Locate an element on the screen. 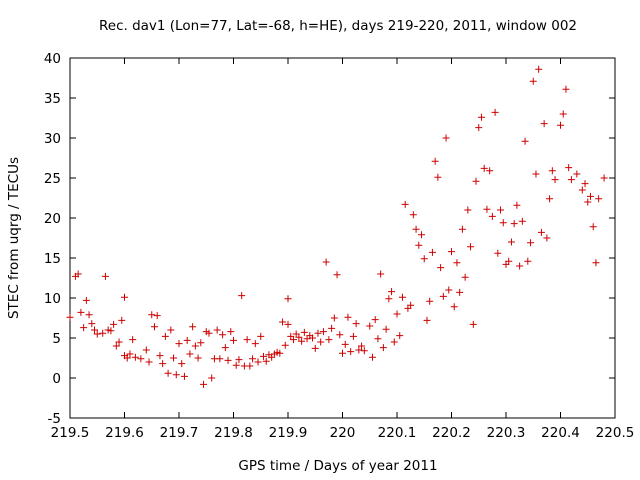  y-tick-label: 25 is located at coordinates (52, 179).